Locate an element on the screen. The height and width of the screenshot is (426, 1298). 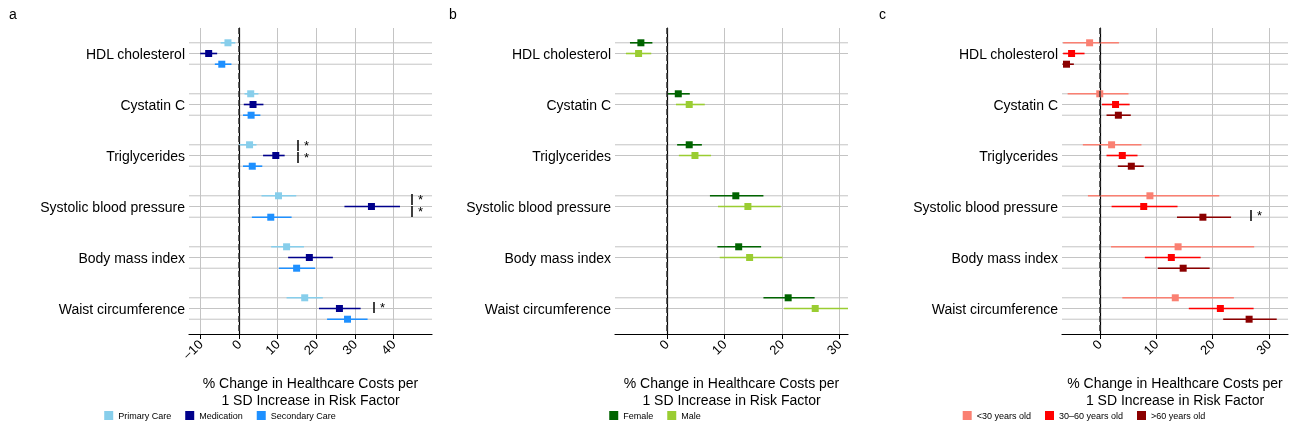
legend-label: Female is located at coordinates (638, 415).